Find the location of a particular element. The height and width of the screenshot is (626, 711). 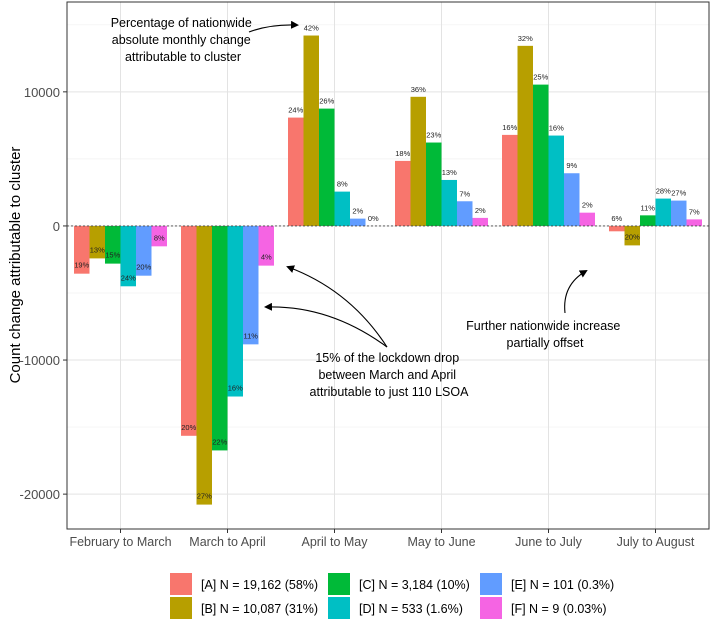

annotation-line: Percentage of nationwide is located at coordinates (181, 23).